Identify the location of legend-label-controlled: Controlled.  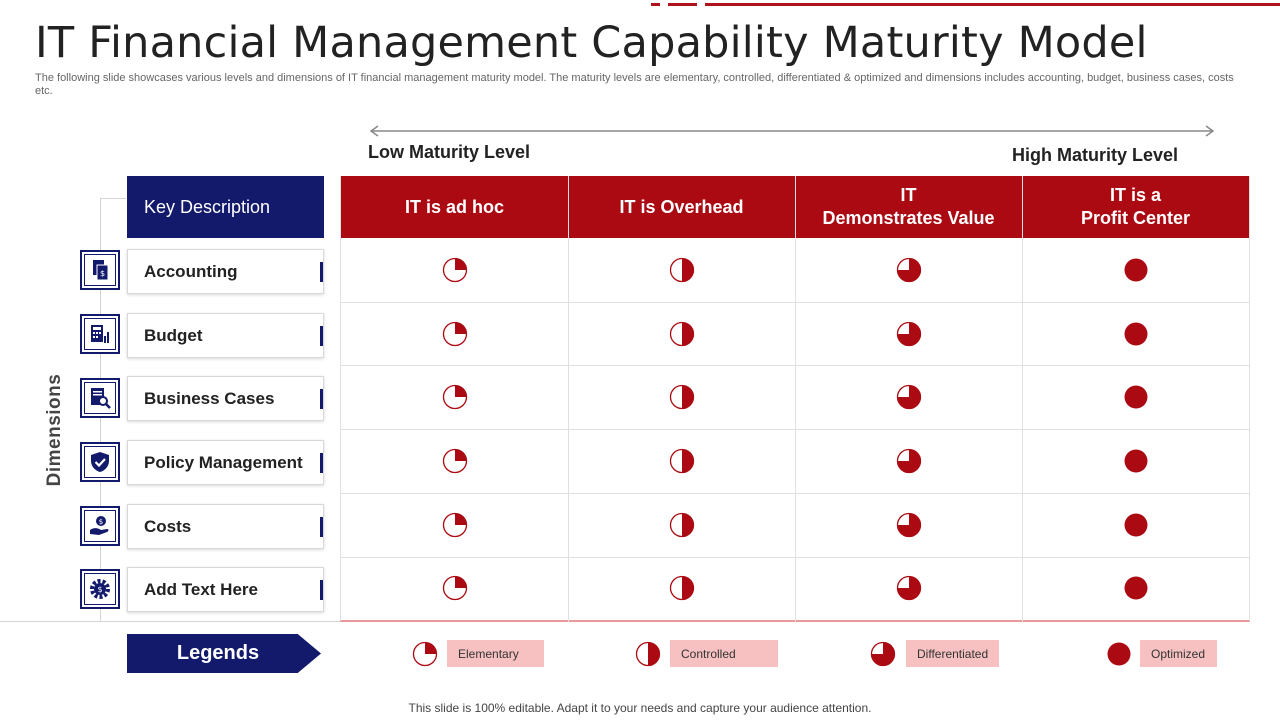
(724, 653).